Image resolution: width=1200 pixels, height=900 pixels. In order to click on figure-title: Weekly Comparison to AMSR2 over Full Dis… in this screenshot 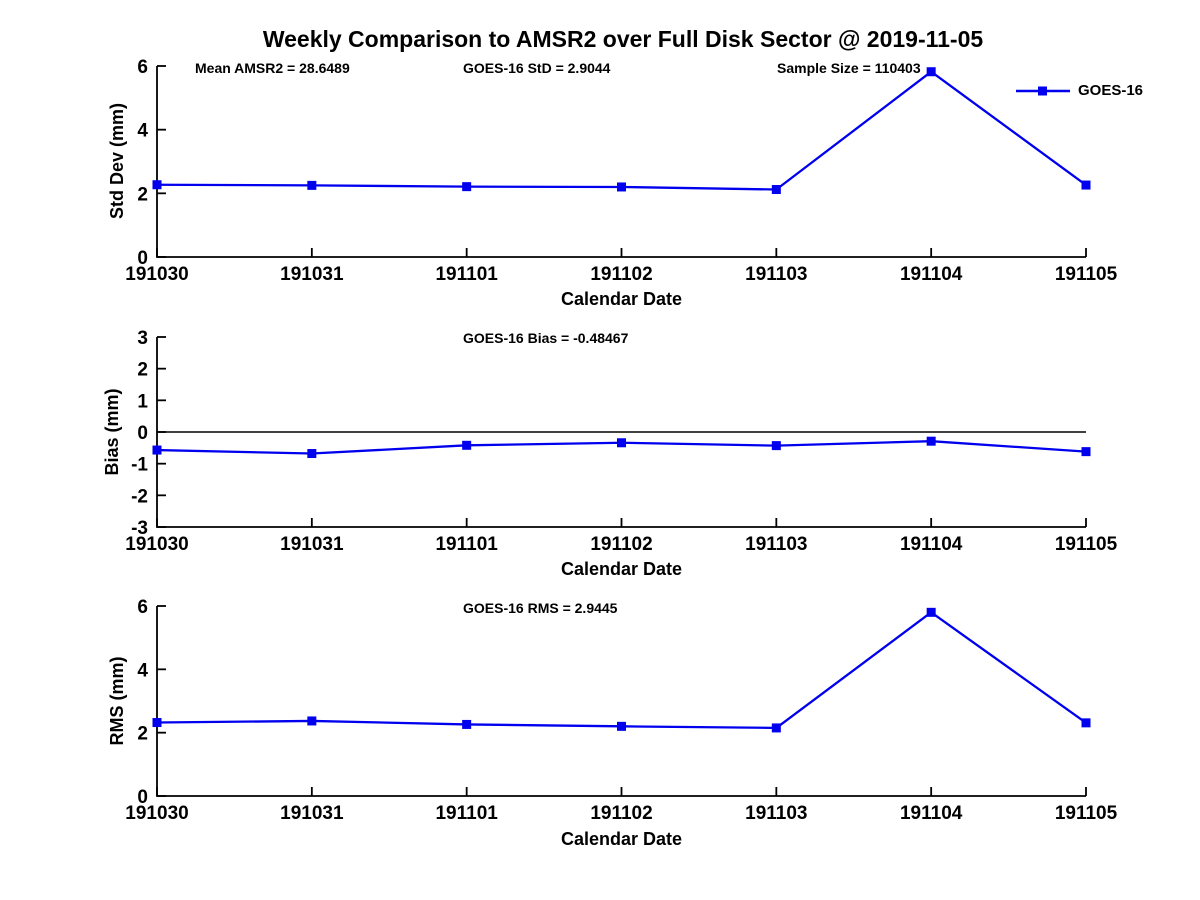, I will do `click(623, 39)`.